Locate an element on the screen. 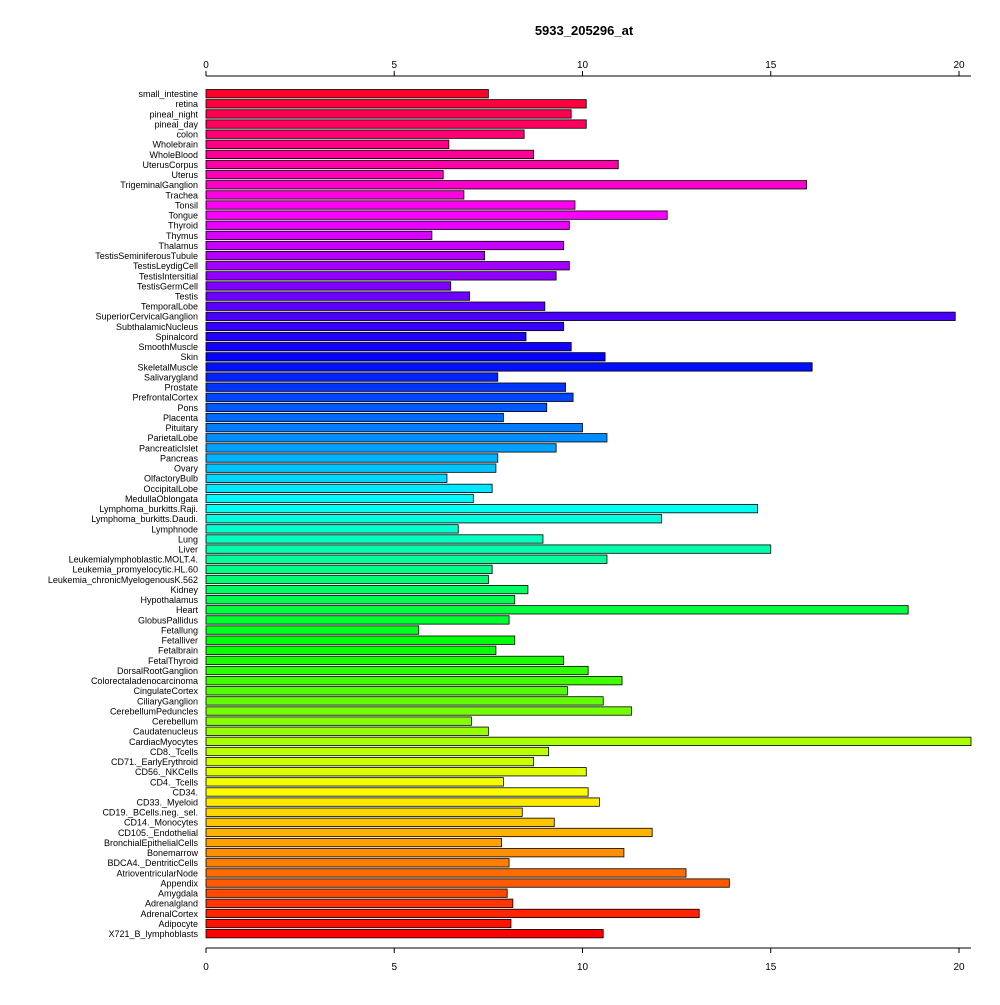  category-label: Lymphoma_burkitts.Daudi. is located at coordinates (144, 519).